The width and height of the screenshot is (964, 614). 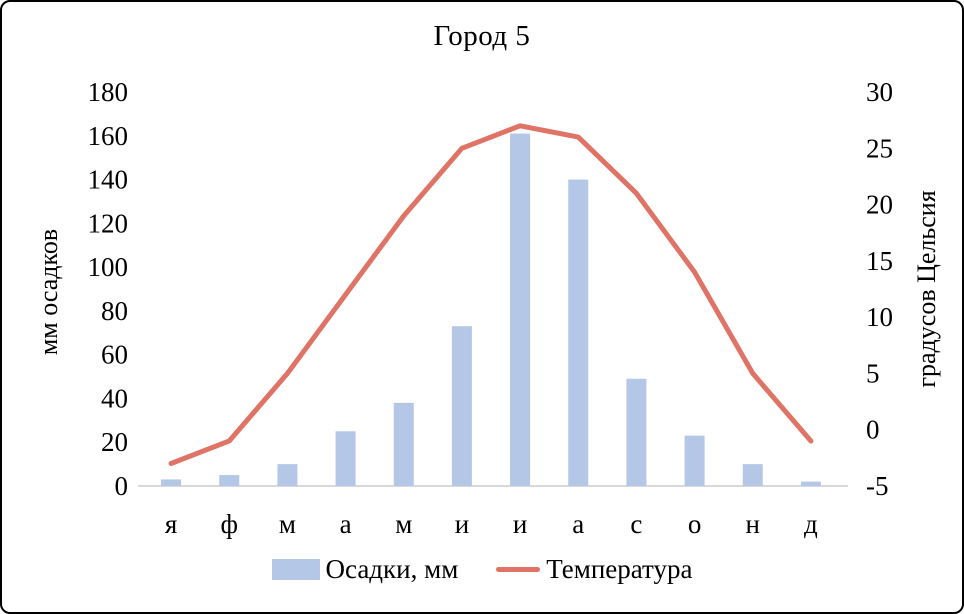 I want to click on right-axis-tick: 20, so click(x=879, y=205).